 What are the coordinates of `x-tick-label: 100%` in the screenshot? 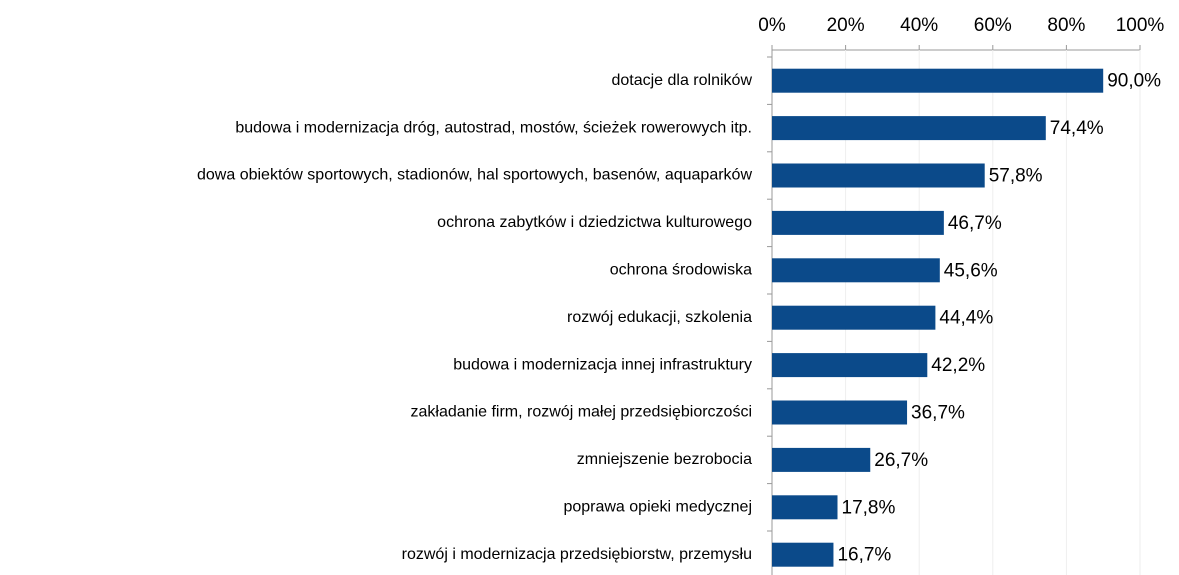 It's located at (1140, 25).